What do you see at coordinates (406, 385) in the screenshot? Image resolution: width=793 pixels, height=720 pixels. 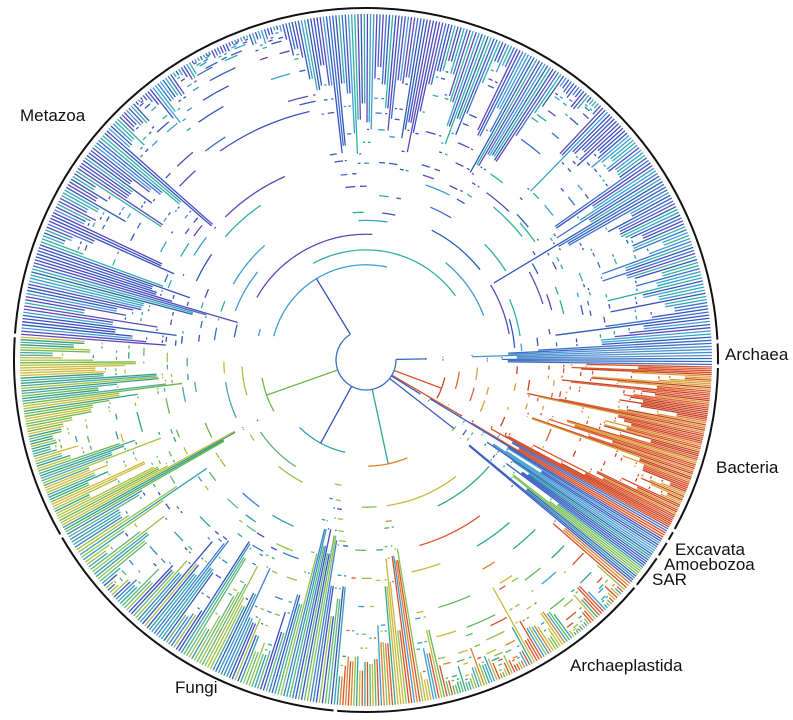 I see `clade-stem-amoebozoa` at bounding box center [406, 385].